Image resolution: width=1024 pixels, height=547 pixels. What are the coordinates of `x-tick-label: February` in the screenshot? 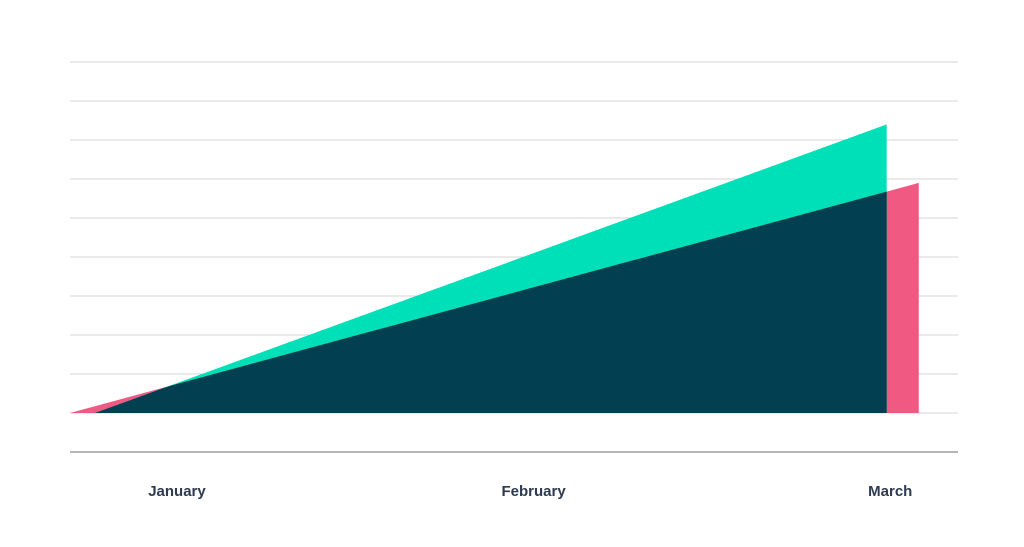 It's located at (534, 491).